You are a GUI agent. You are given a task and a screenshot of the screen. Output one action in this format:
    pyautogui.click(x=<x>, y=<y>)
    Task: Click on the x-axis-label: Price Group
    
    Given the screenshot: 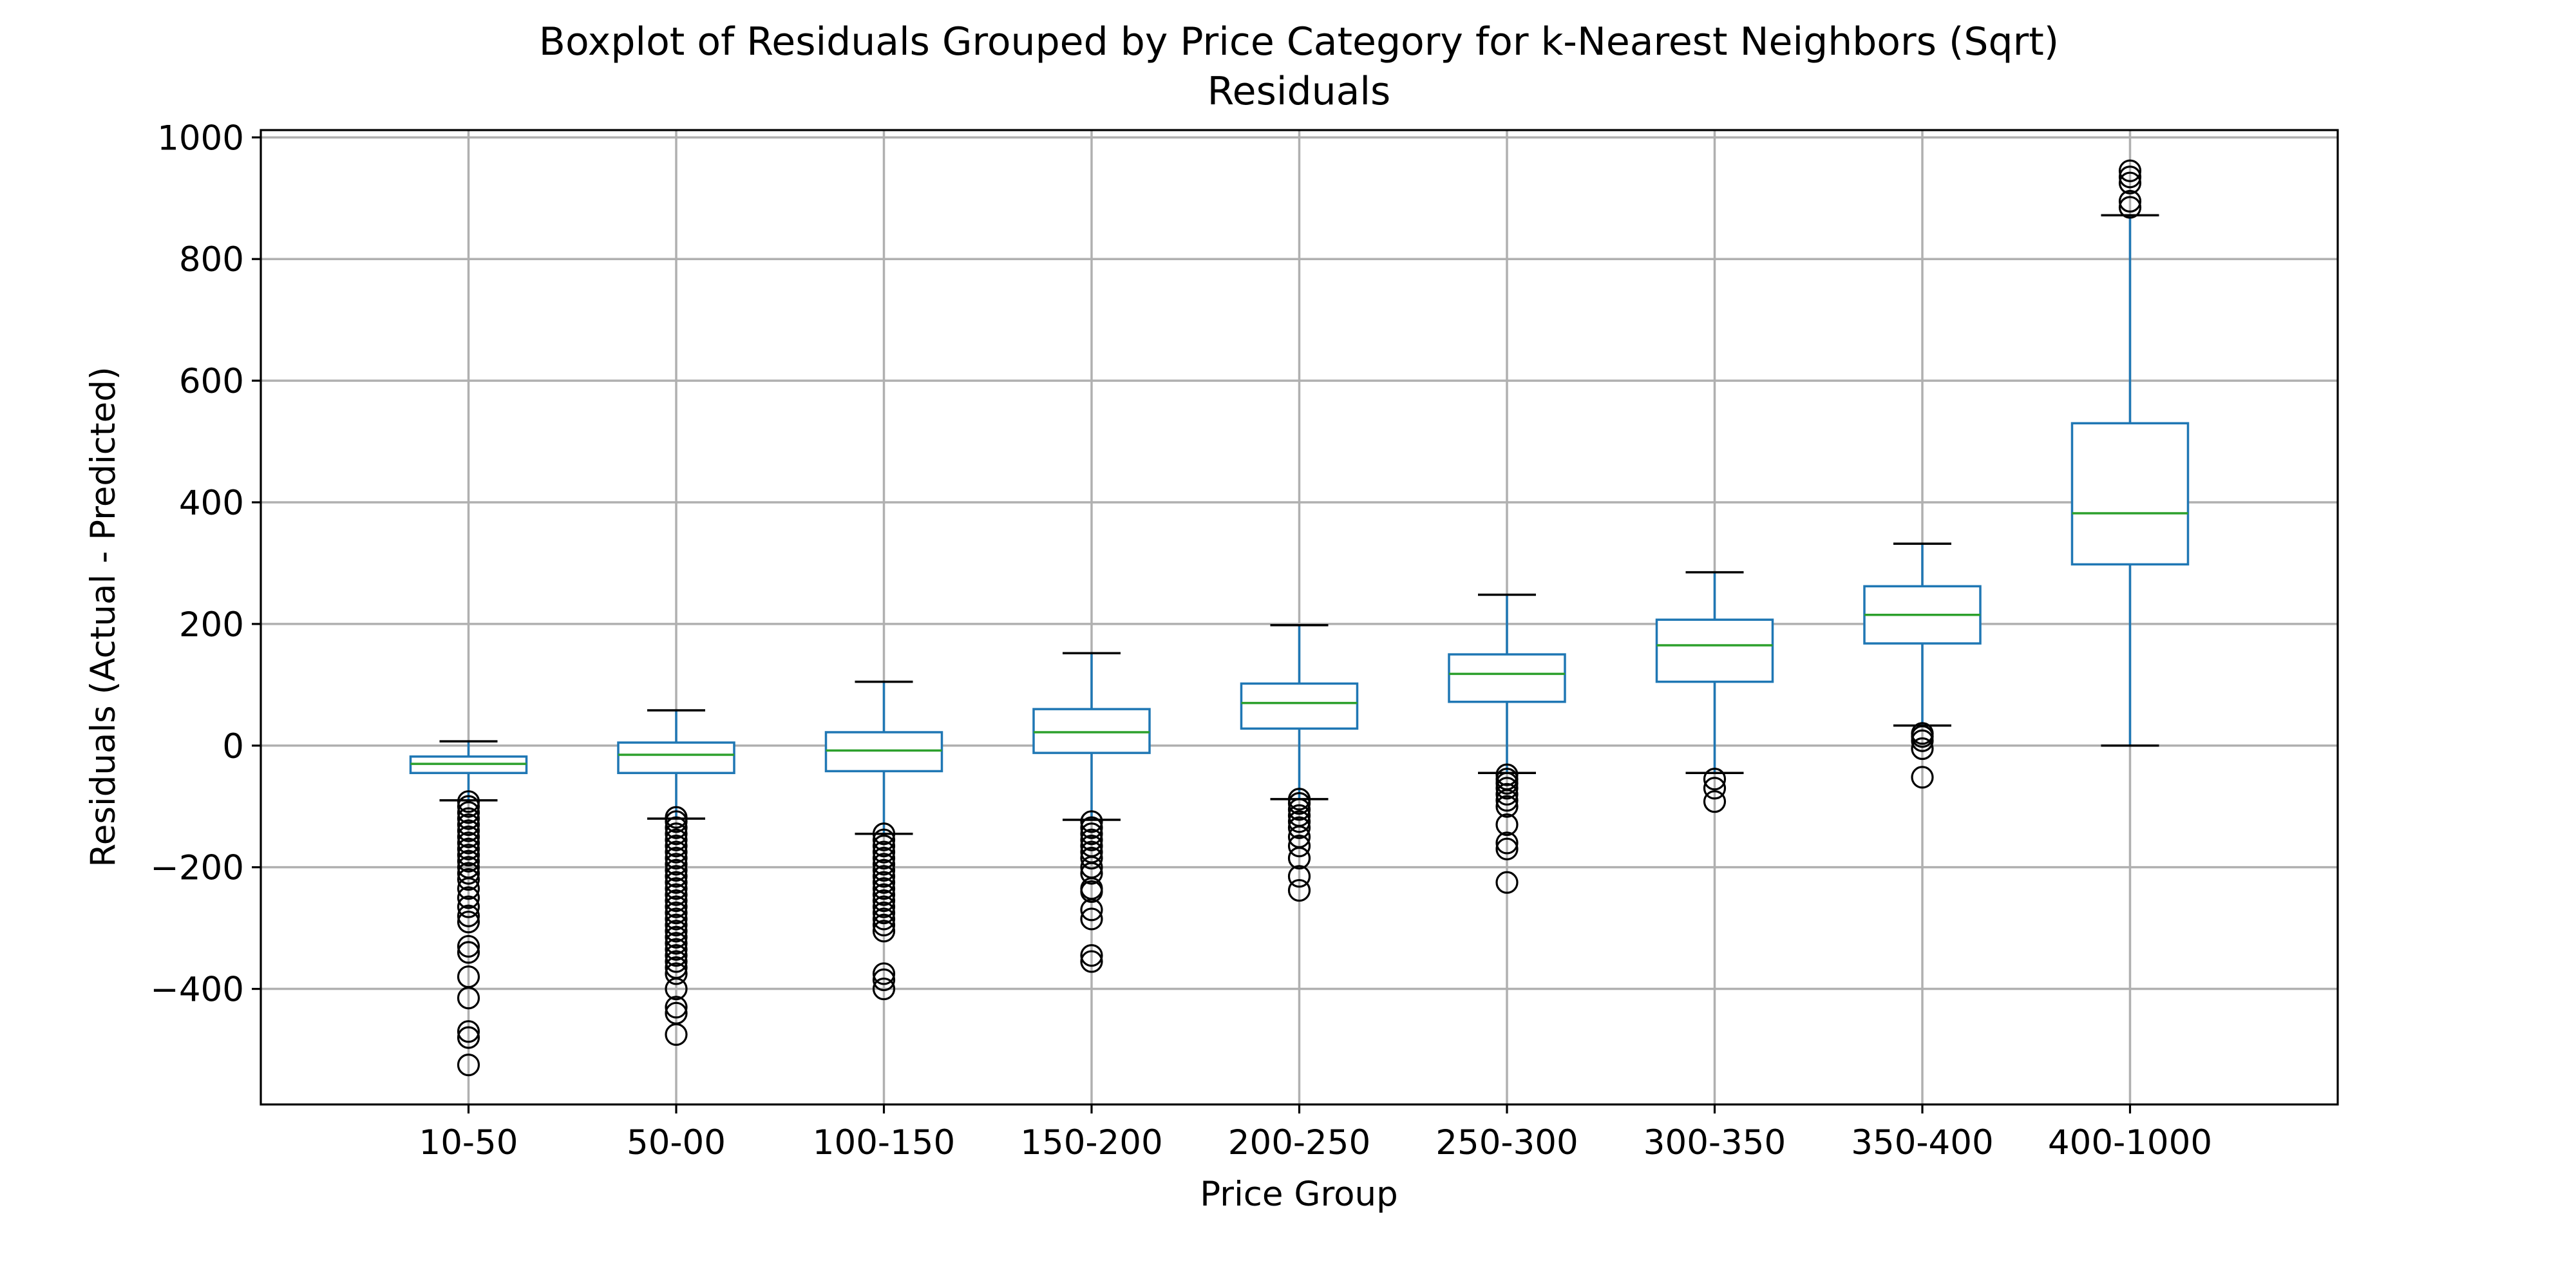 What is the action you would take?
    pyautogui.click(x=1299, y=1194)
    